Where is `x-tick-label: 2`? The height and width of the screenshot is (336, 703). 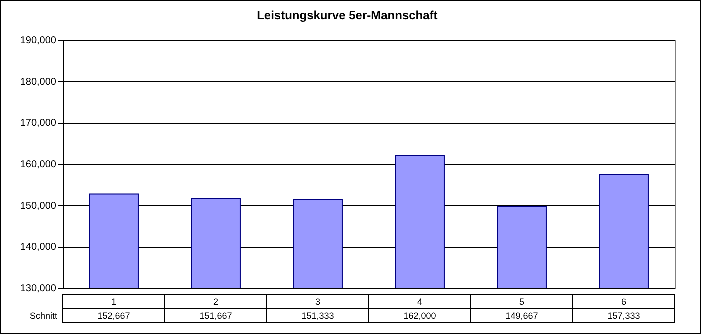
x-tick-label: 2 is located at coordinates (216, 302).